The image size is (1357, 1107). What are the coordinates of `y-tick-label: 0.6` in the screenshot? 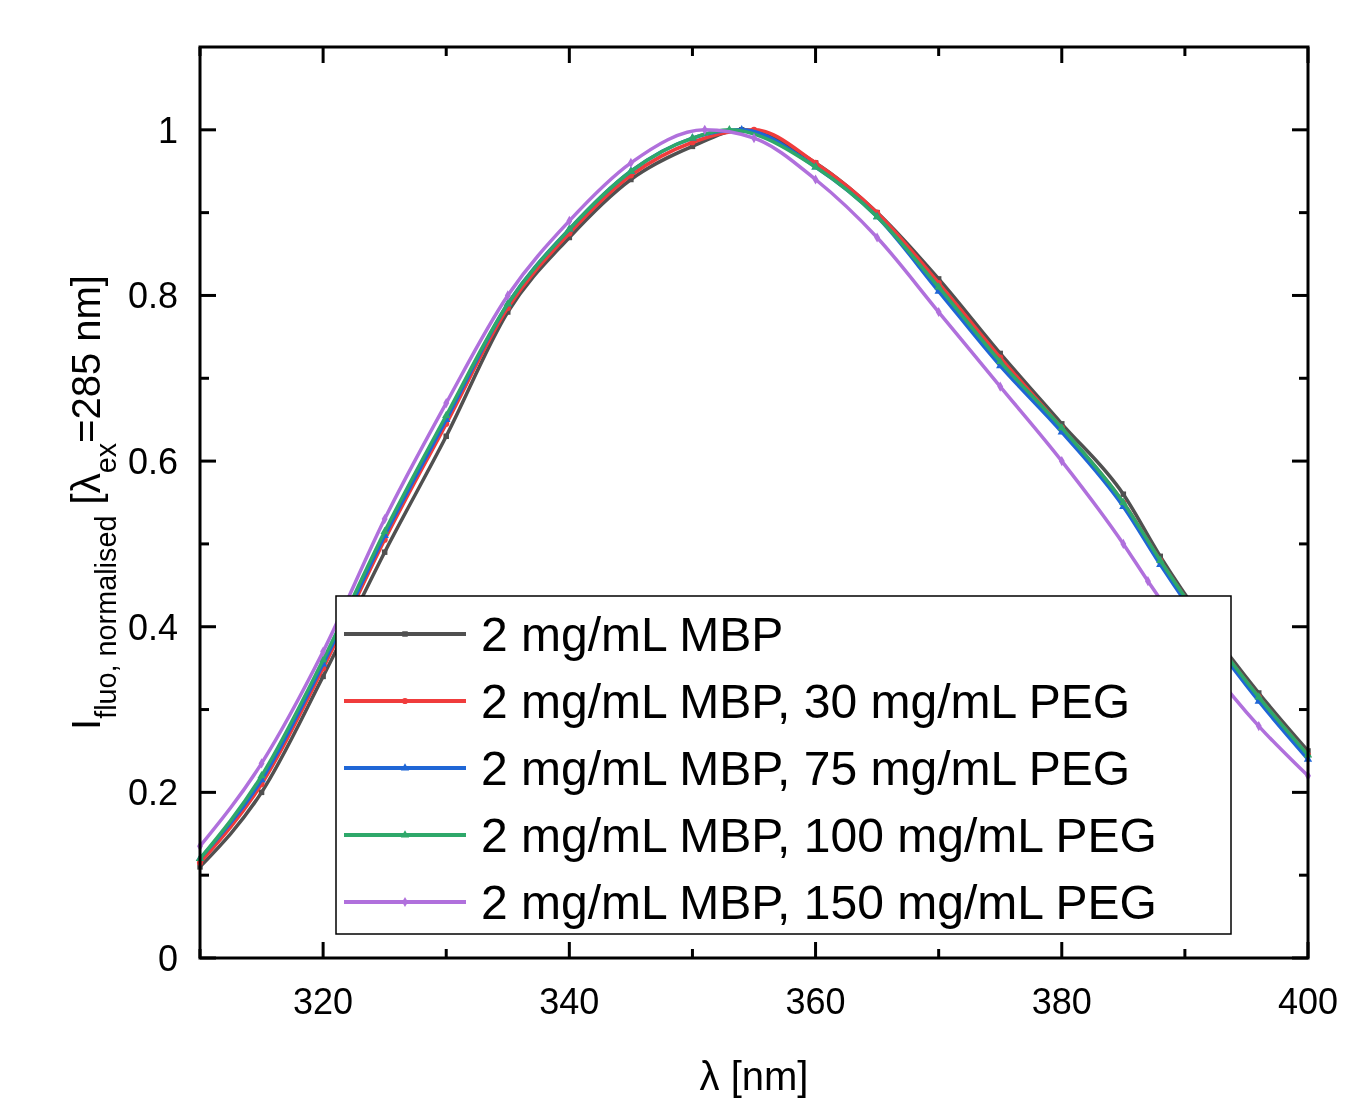 It's located at (152, 462).